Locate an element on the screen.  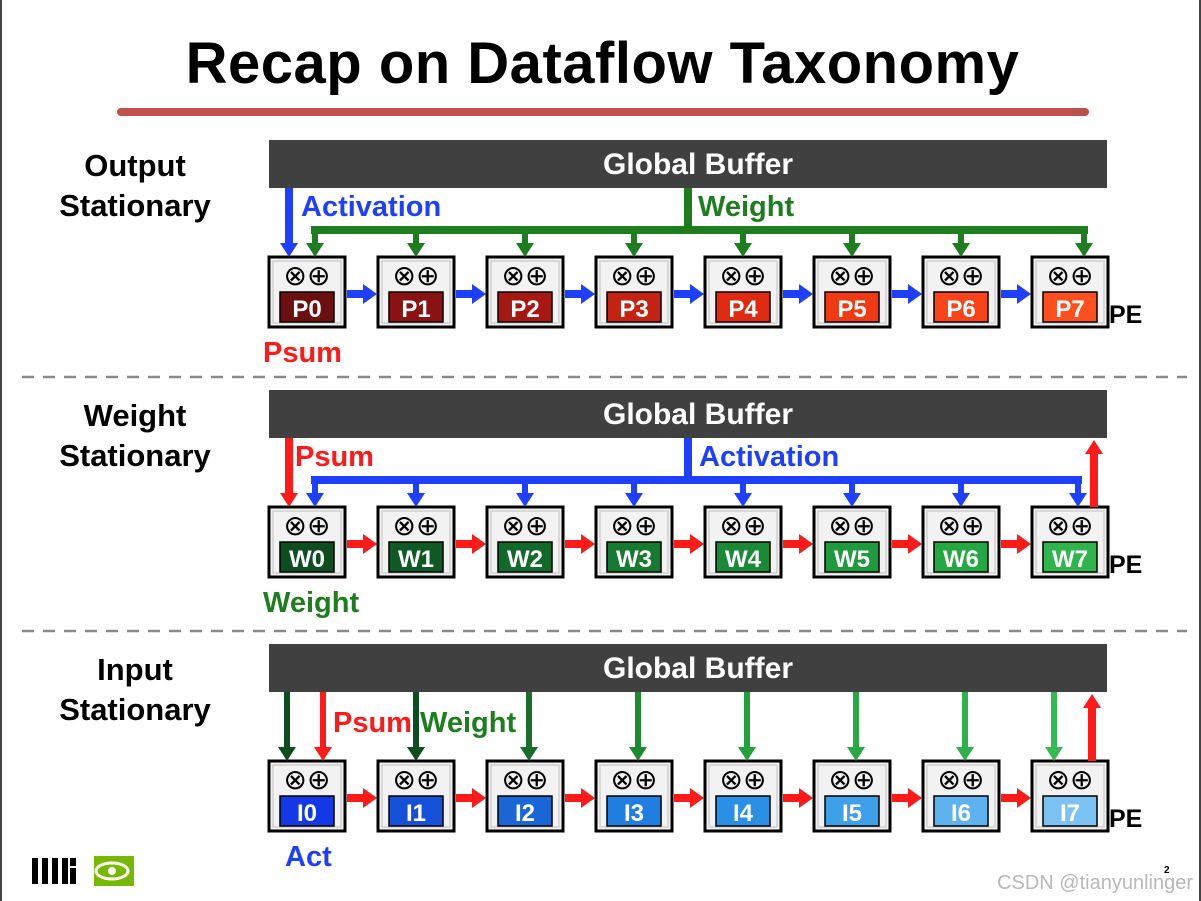
pe-cell: ⊗⊕ I0 is located at coordinates (307, 796).